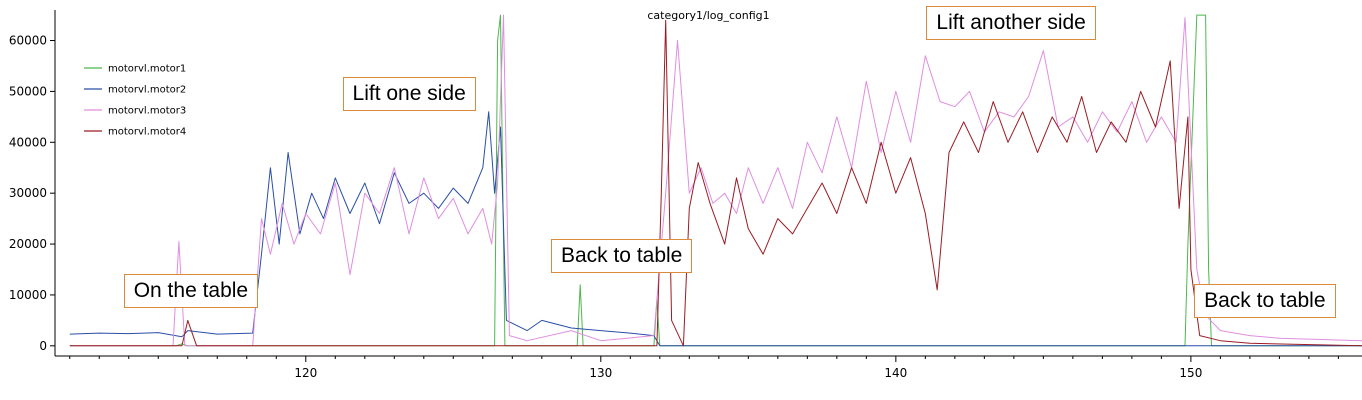  I want to click on legend-entry: motorvl.motor2, so click(147, 90).